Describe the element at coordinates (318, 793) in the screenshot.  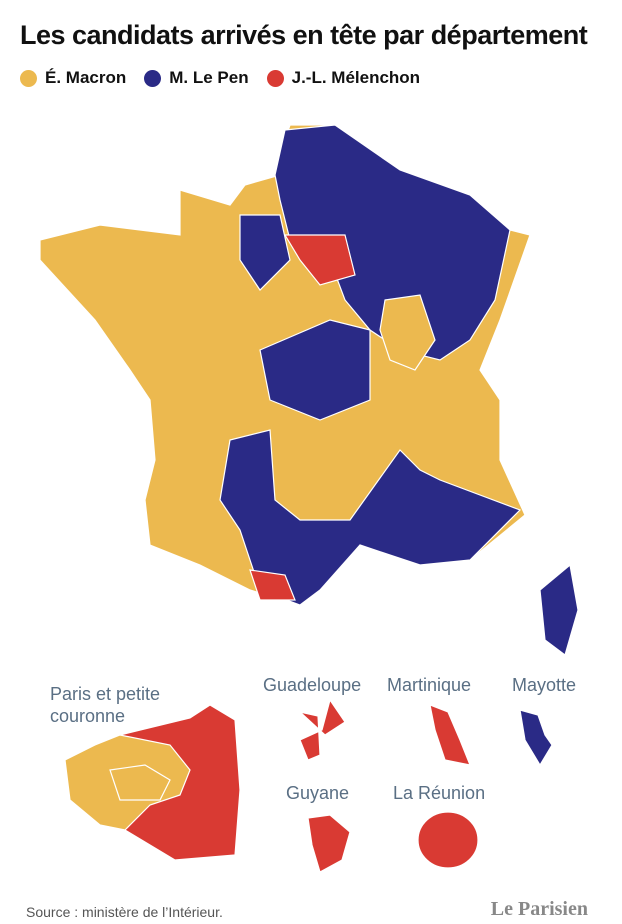
I see `inset-label: Guyane` at that location.